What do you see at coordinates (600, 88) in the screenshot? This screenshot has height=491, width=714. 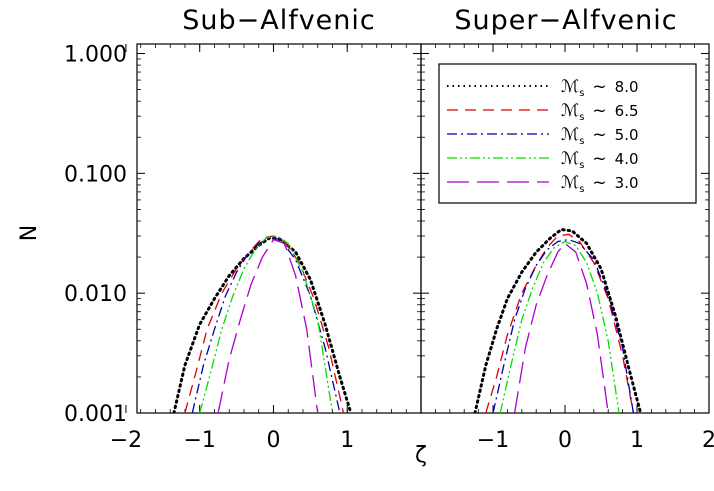 I see `legend-entry-label: ℳs ~8.0` at bounding box center [600, 88].